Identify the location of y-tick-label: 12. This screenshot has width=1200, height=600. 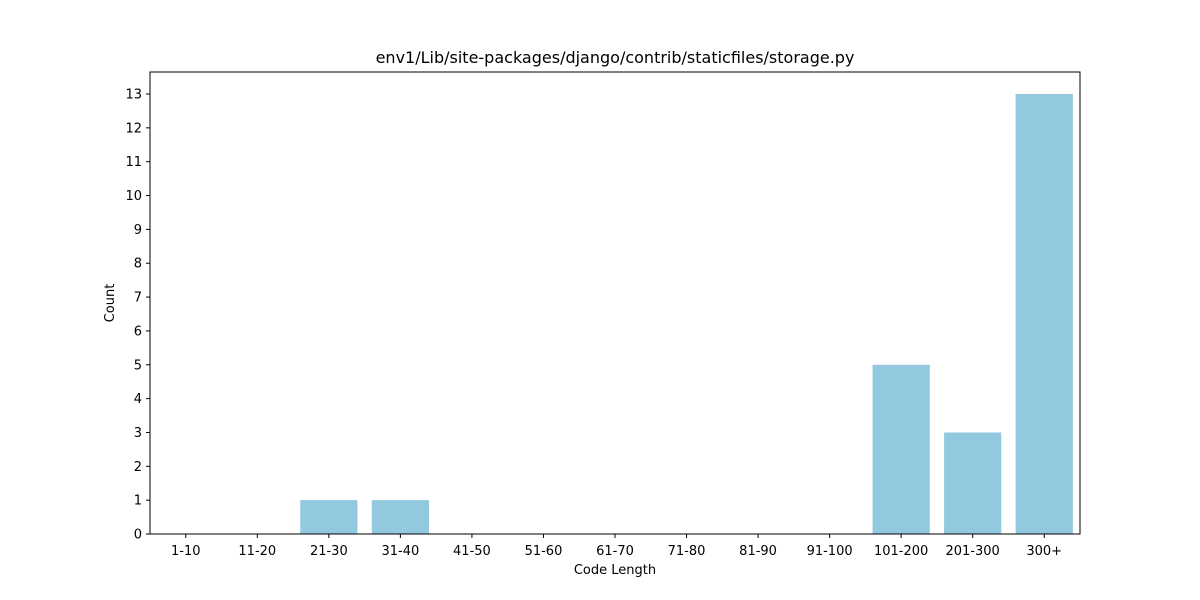
(133, 128).